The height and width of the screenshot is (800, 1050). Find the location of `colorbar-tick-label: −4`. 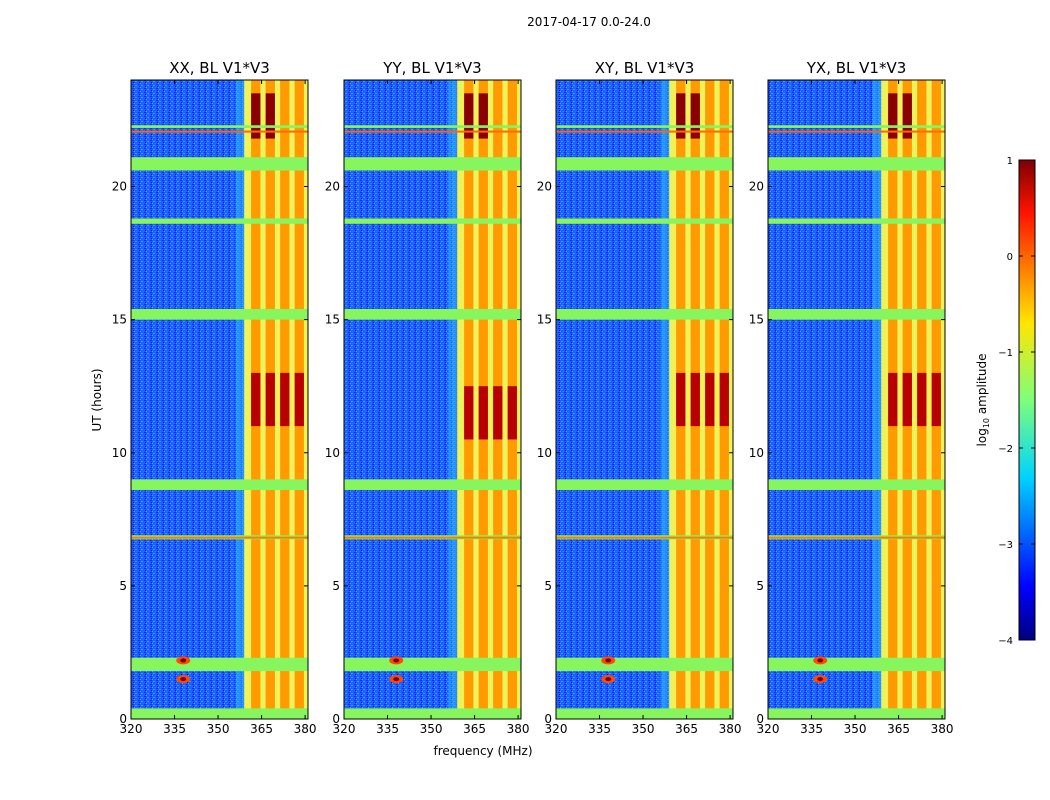

colorbar-tick-label: −4 is located at coordinates (1005, 641).